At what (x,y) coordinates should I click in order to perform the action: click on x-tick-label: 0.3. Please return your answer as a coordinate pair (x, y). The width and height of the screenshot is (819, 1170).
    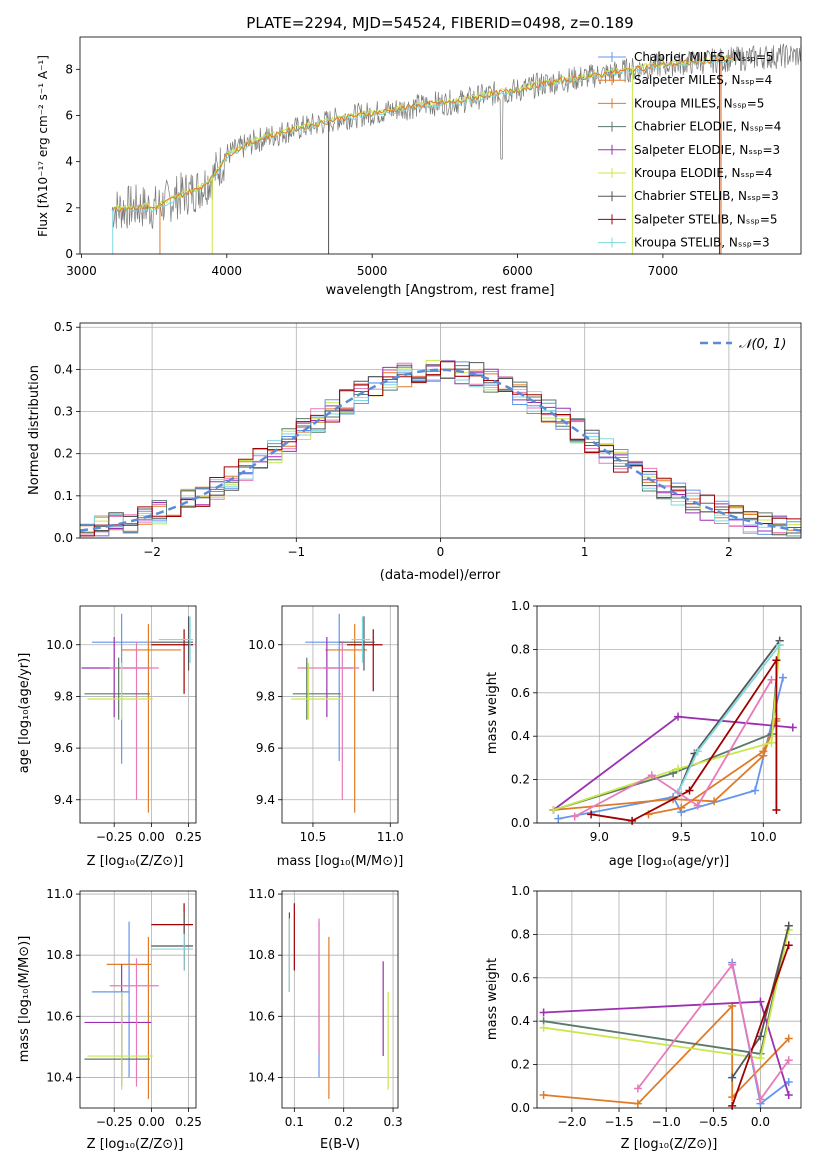
    Looking at the image, I should click on (393, 1122).